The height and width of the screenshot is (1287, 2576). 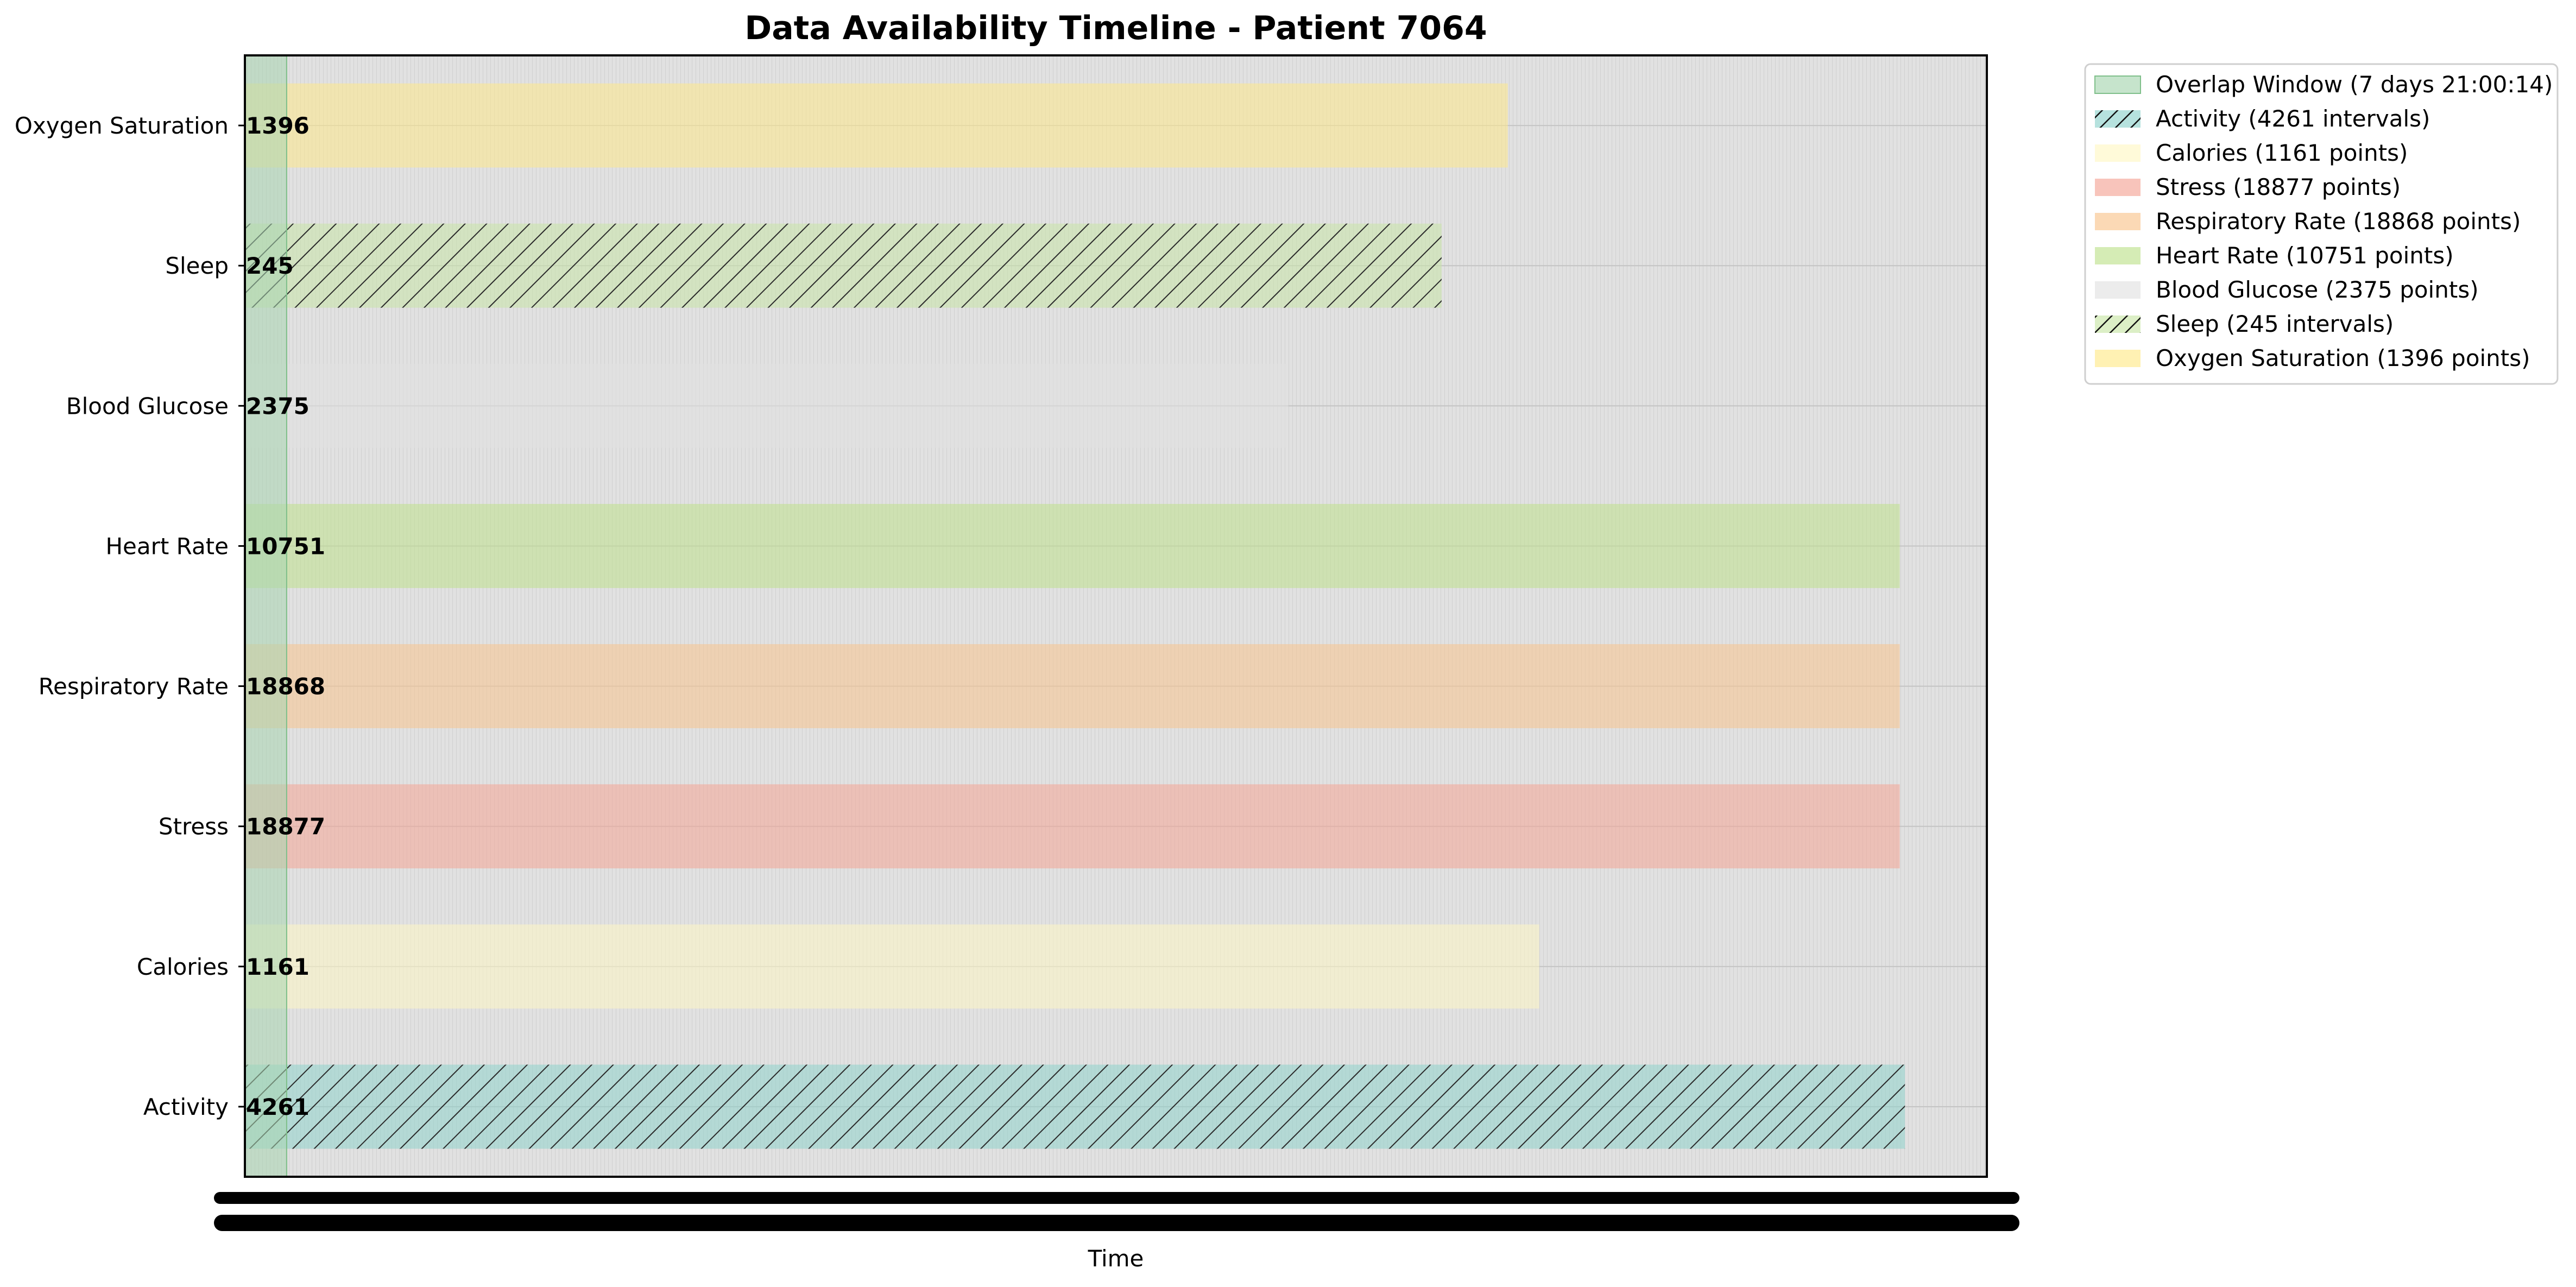 I want to click on count-label-sleep: 245, so click(x=270, y=266).